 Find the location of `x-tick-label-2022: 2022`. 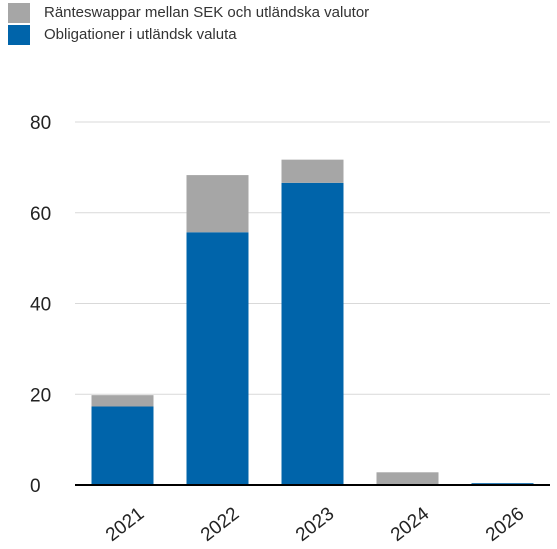

x-tick-label-2022: 2022 is located at coordinates (220, 524).